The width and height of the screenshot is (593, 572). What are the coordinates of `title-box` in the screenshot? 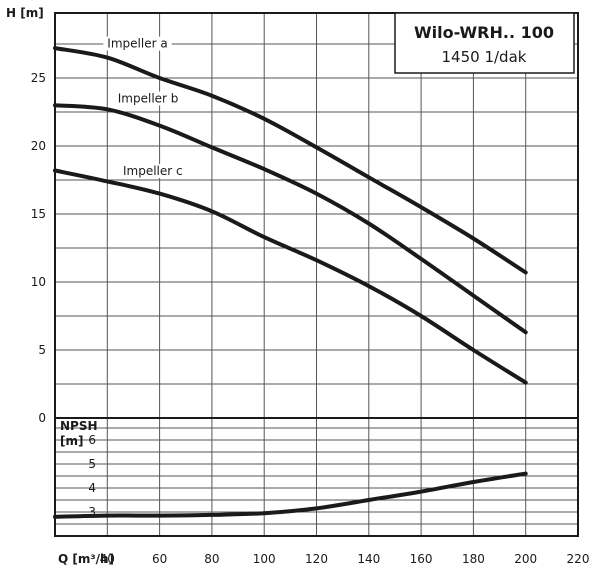 It's located at (484, 43).